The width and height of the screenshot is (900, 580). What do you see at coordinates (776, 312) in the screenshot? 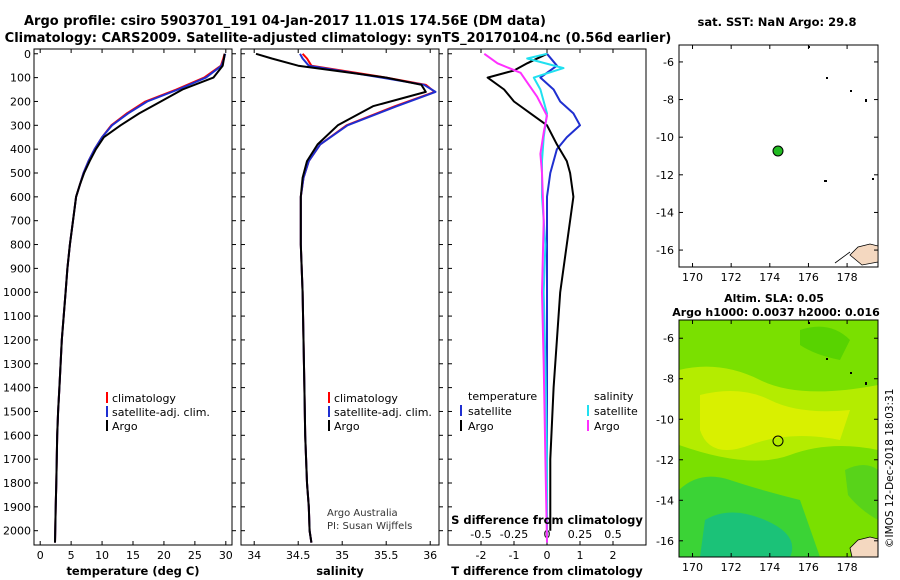
I see `sla-map-subtitle: Argo h1000: 0.0037 h2000: 0.016` at bounding box center [776, 312].